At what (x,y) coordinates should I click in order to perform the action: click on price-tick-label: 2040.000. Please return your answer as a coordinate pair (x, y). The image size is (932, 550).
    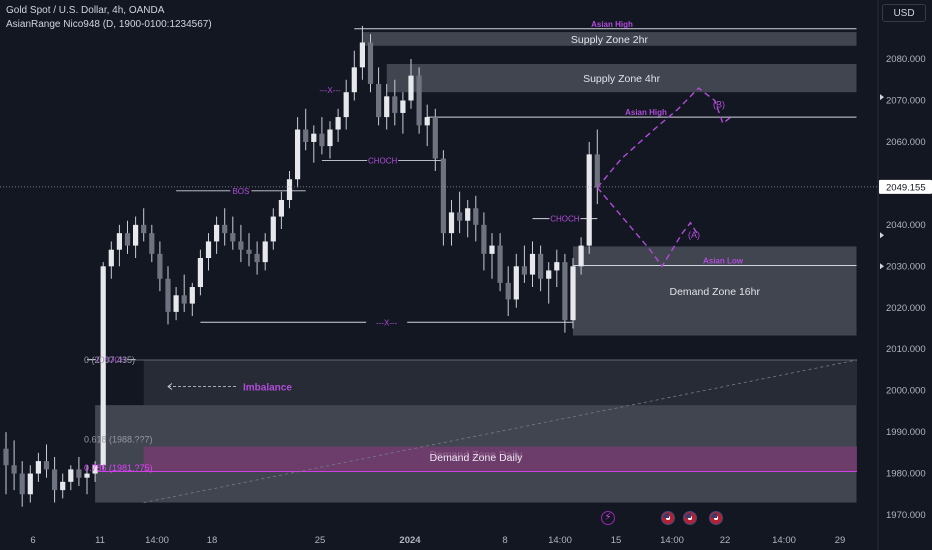
    Looking at the image, I should click on (906, 225).